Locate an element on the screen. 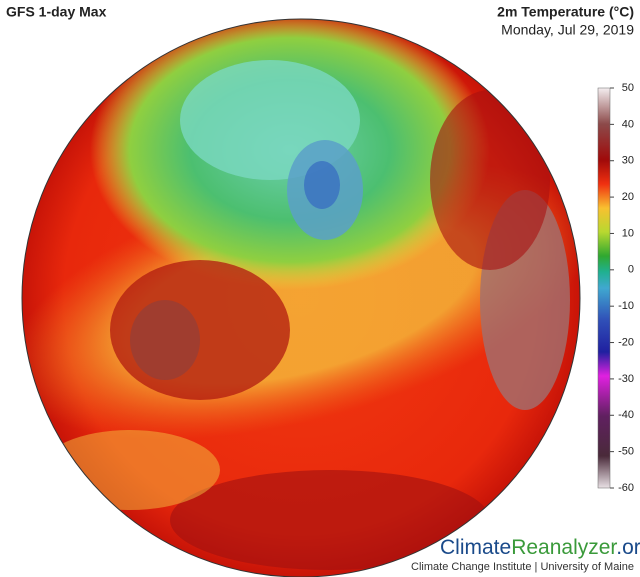  variable-title: 2m Temperature (°C) is located at coordinates (565, 12).